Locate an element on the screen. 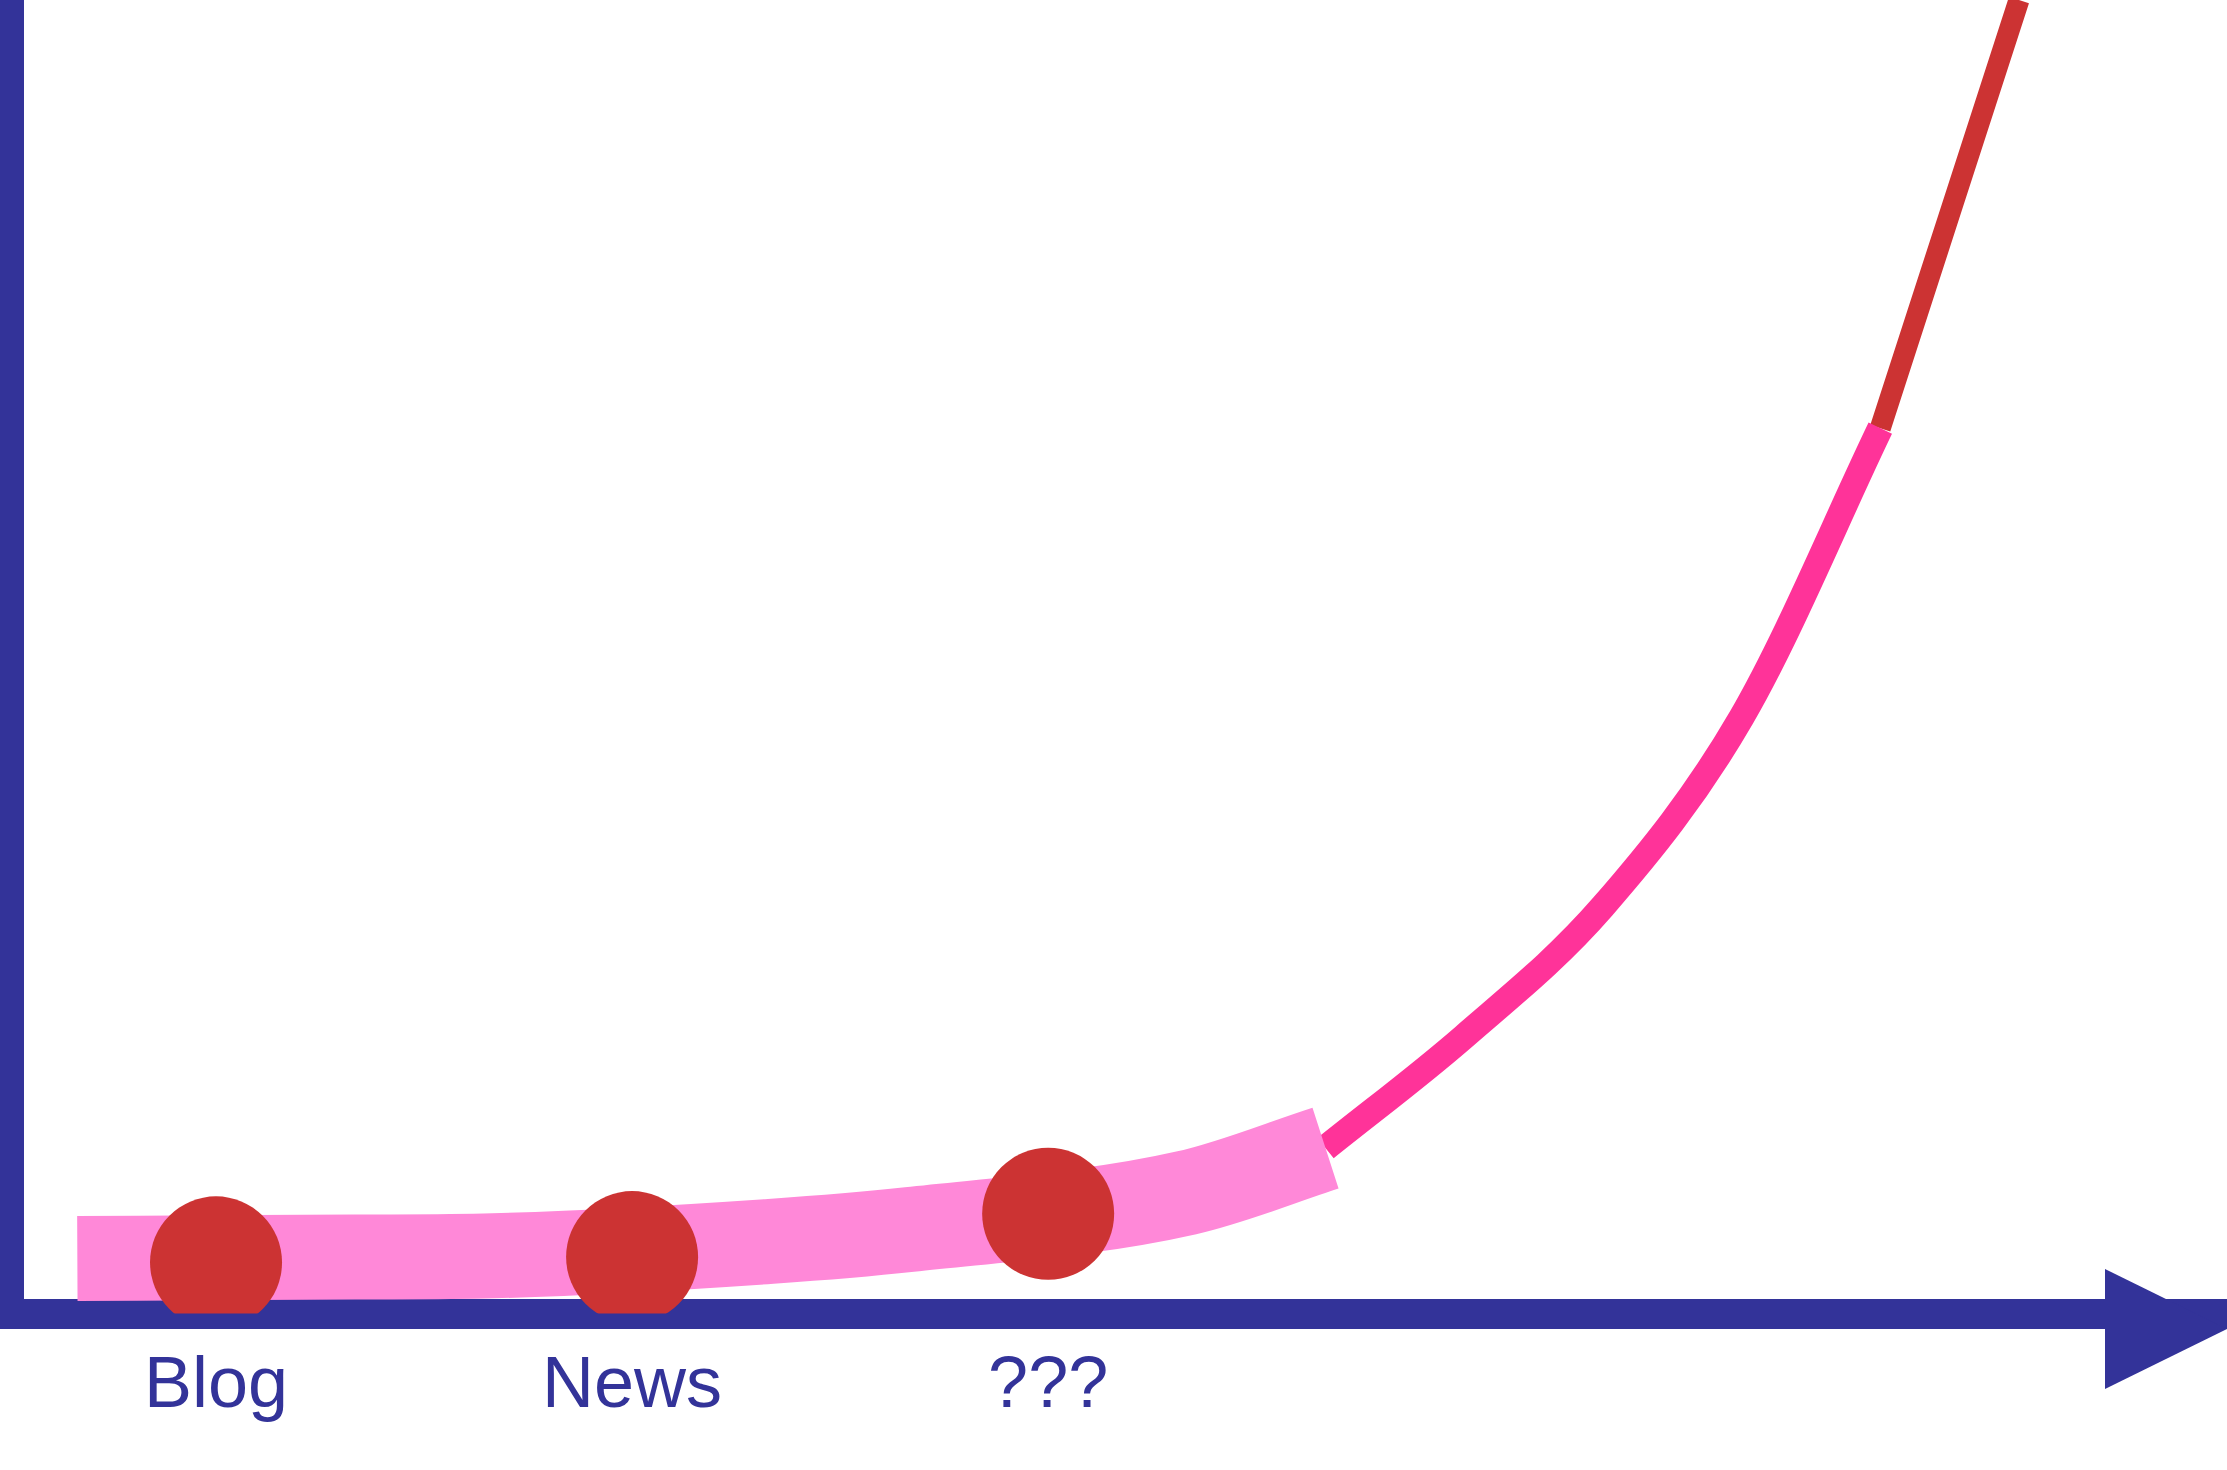 The width and height of the screenshot is (2227, 1470). x-tick-label: News is located at coordinates (632, 1381).